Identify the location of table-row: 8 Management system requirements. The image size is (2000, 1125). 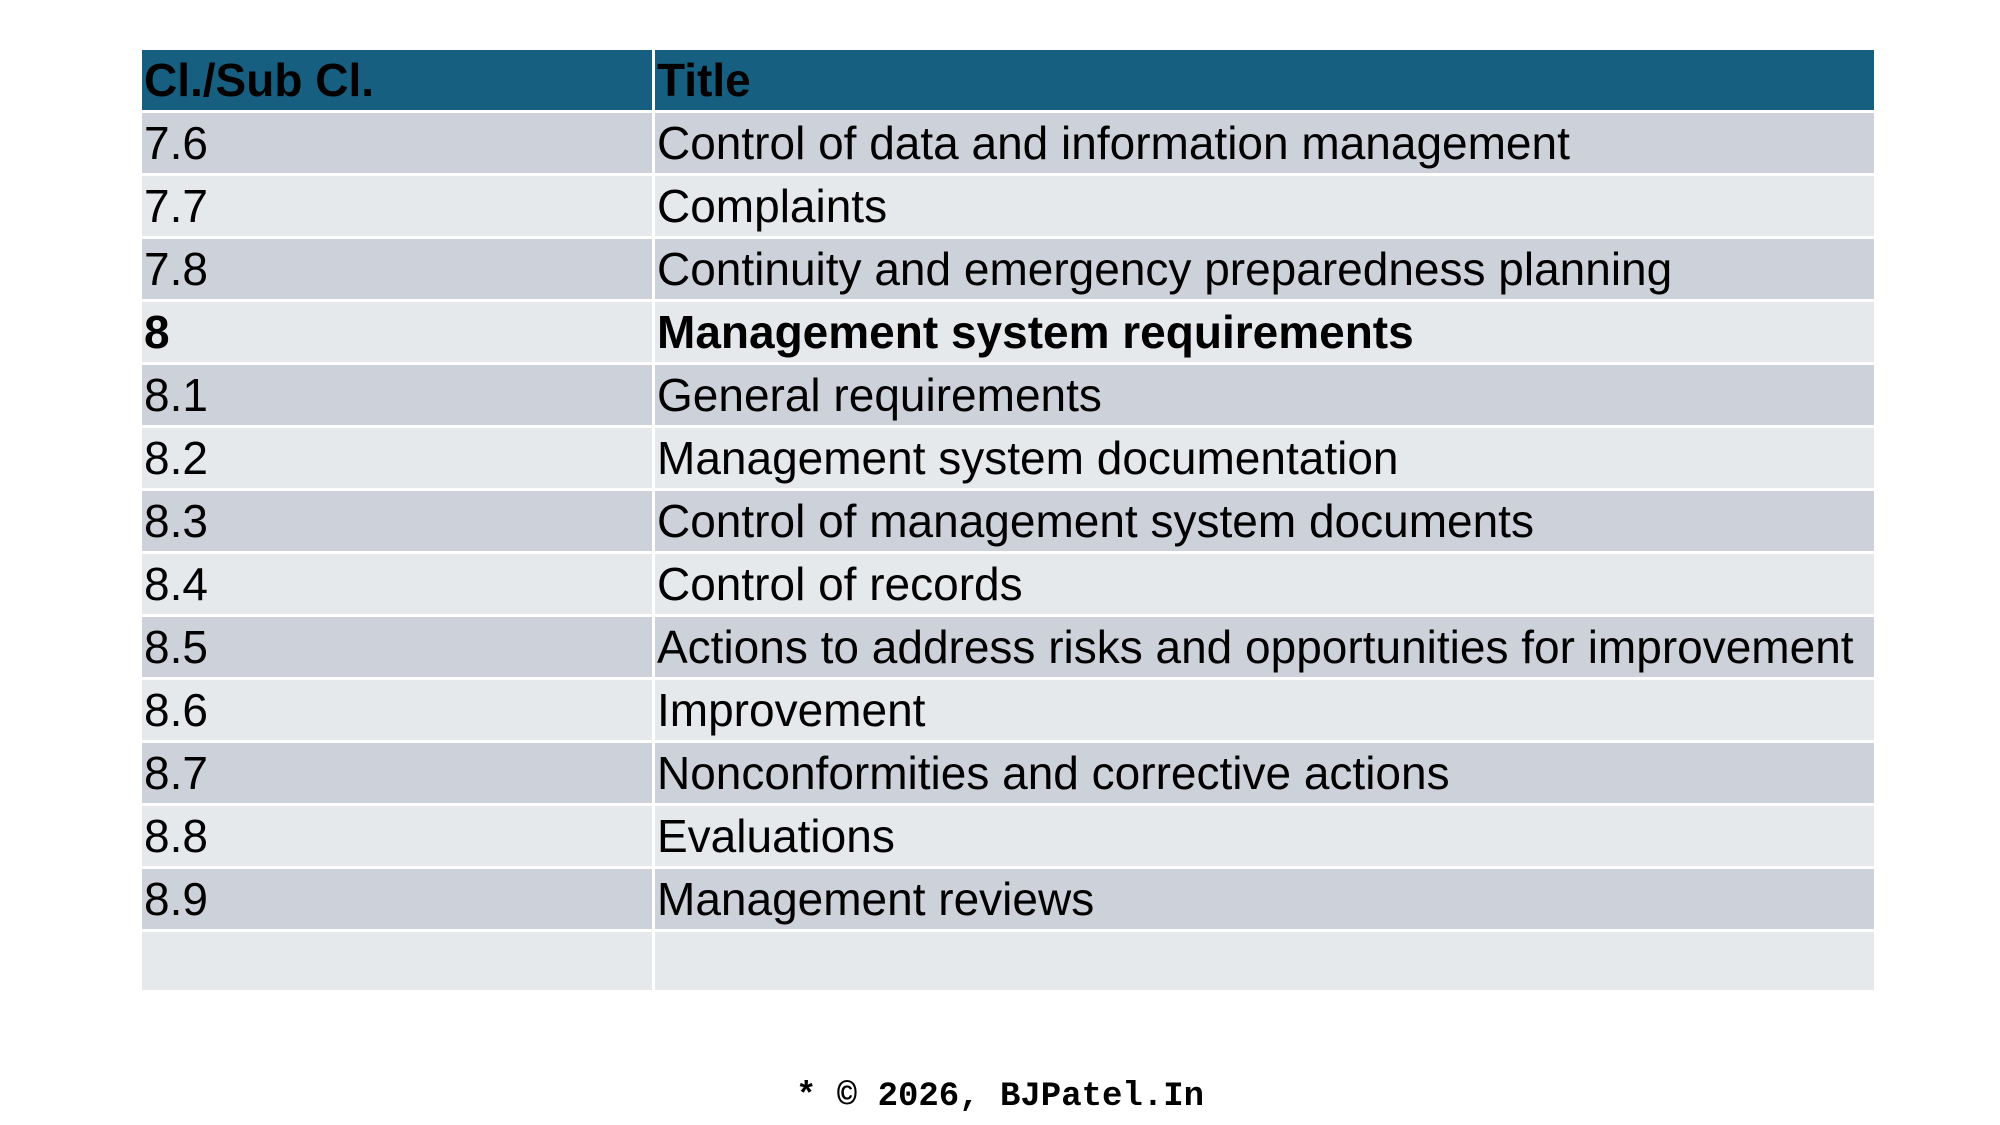
(1008, 332).